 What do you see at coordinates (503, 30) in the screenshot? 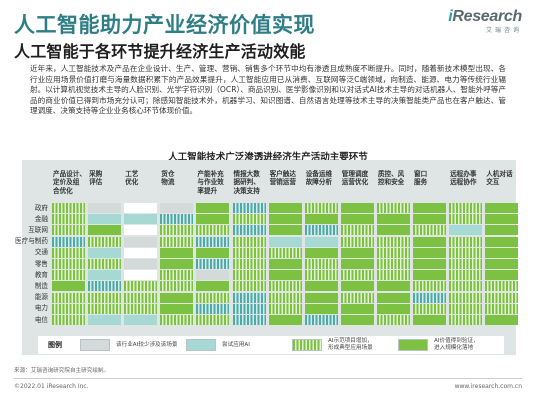
I see `logo-subtitle: 艾瑞咨询` at bounding box center [503, 30].